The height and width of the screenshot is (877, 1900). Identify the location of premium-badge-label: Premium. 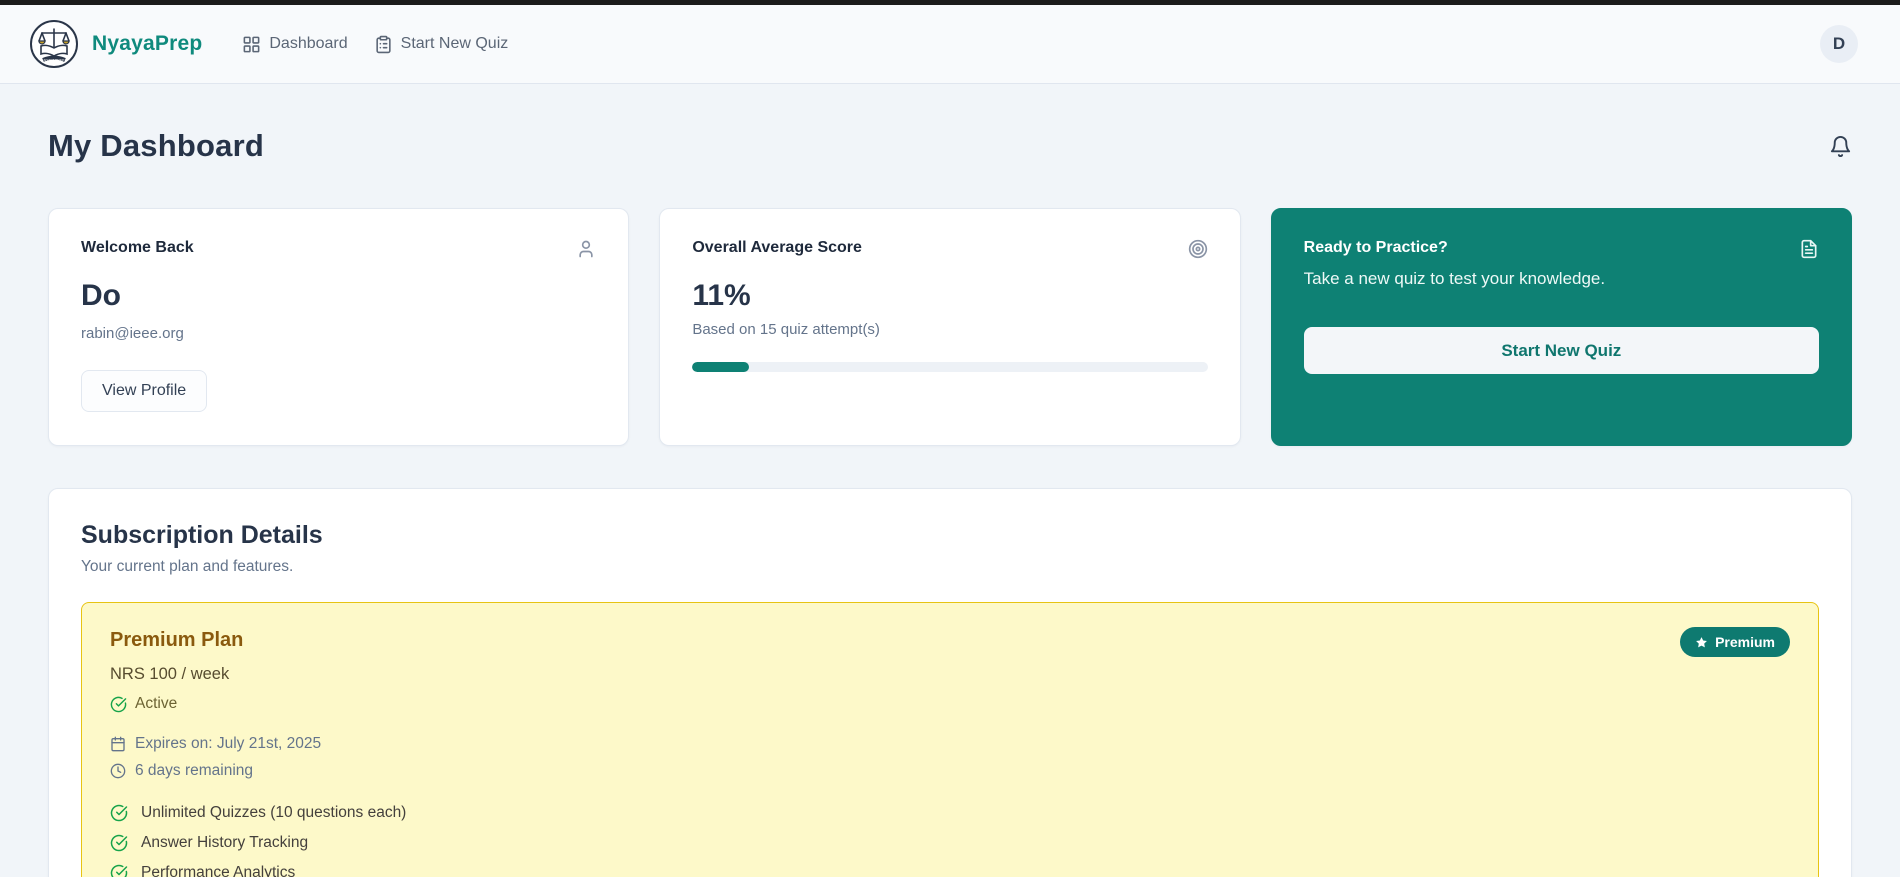
(1745, 642).